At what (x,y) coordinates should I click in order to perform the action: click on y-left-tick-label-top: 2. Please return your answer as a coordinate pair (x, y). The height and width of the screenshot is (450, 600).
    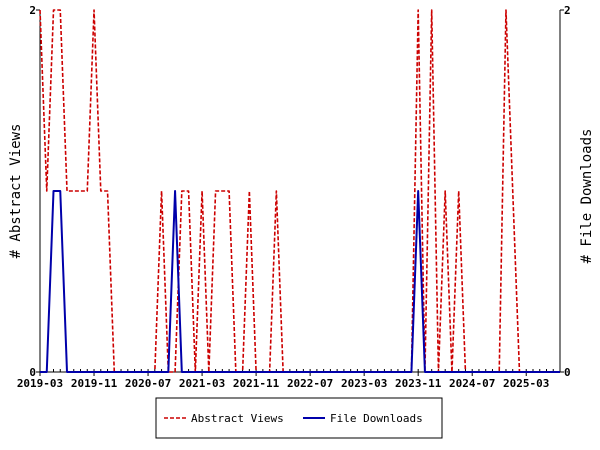
    Looking at the image, I should click on (32, 10).